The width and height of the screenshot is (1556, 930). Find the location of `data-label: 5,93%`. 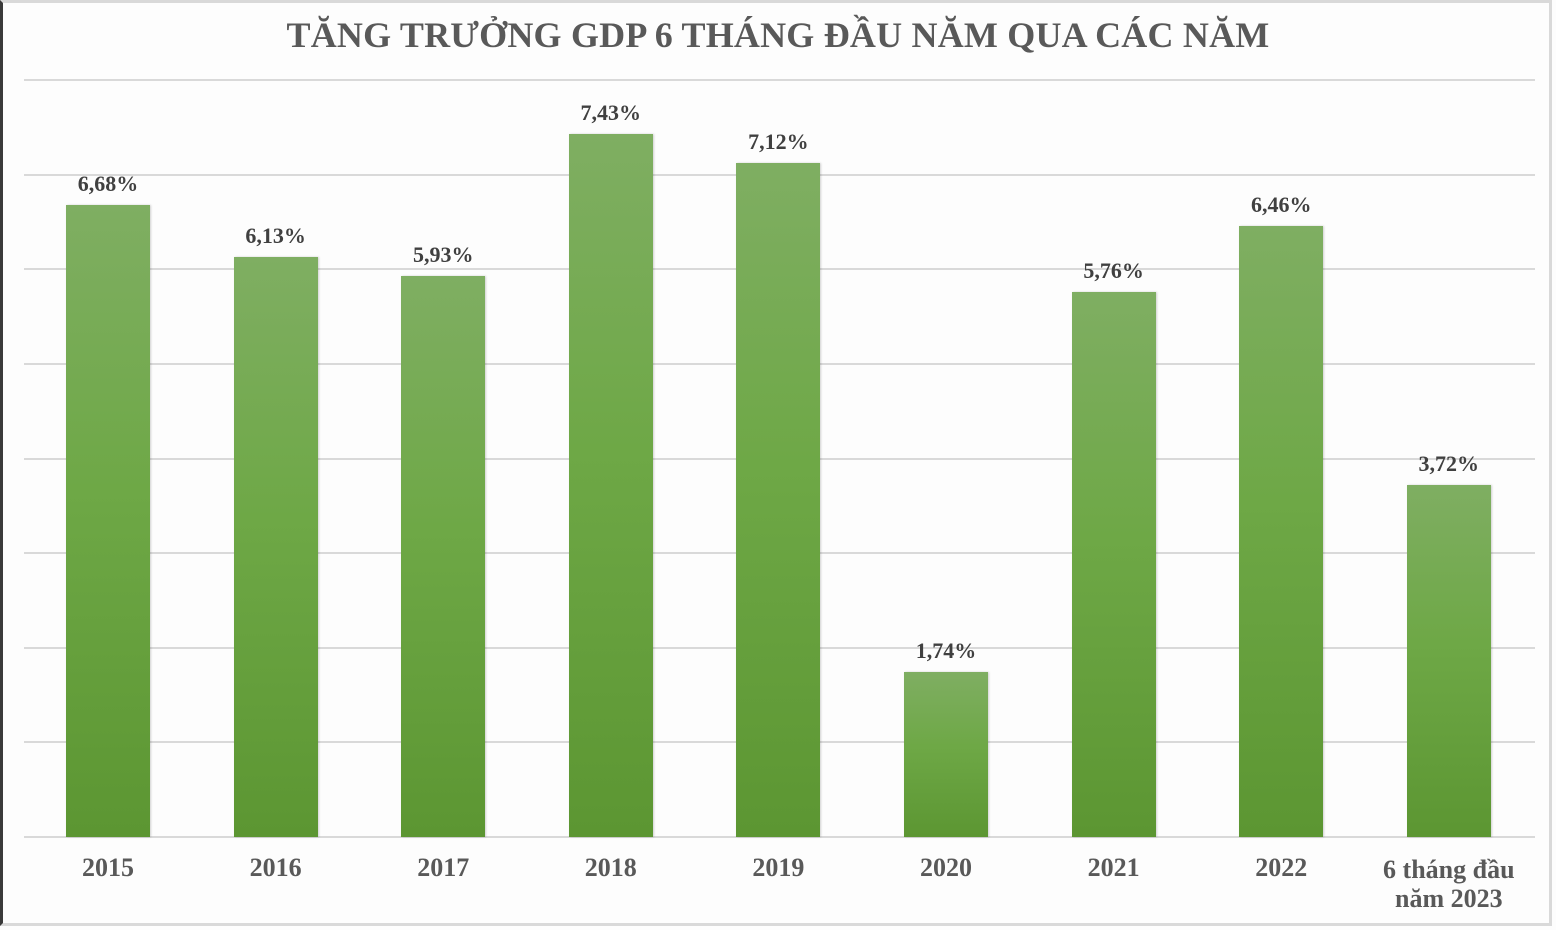

data-label: 5,93% is located at coordinates (443, 254).